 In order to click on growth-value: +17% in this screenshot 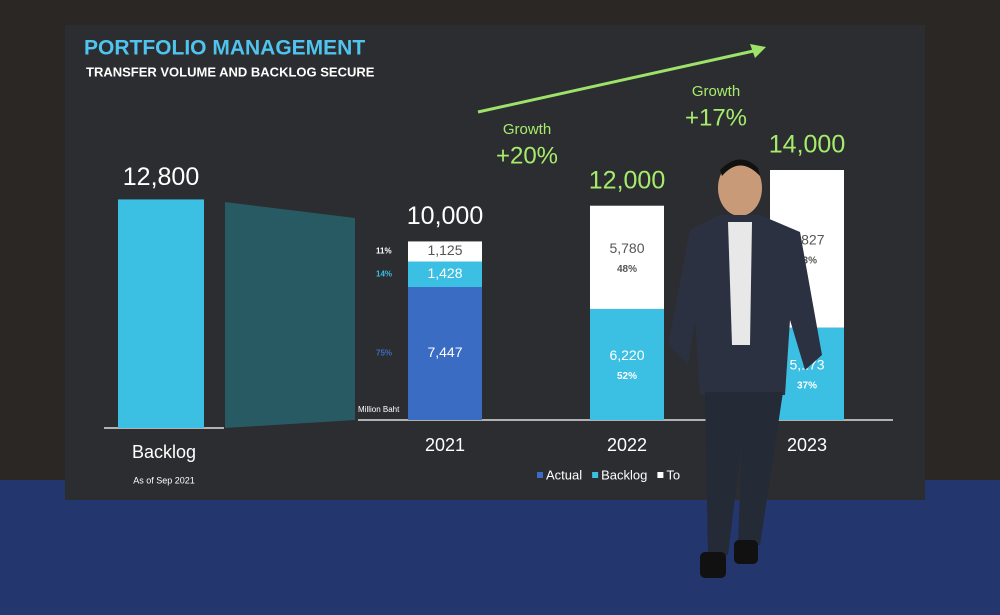, I will do `click(716, 117)`.